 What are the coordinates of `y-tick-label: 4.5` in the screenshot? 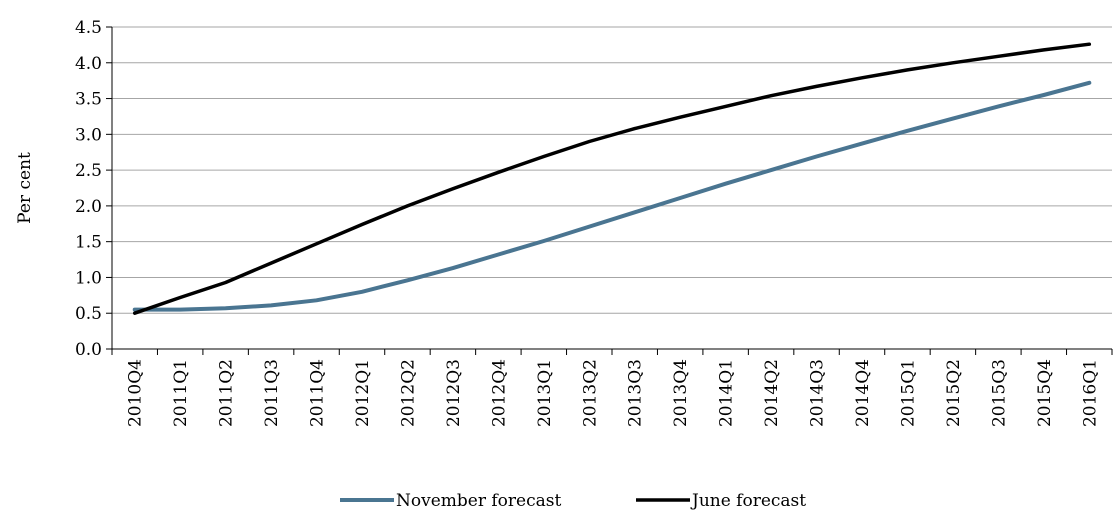 It's located at (88, 28).